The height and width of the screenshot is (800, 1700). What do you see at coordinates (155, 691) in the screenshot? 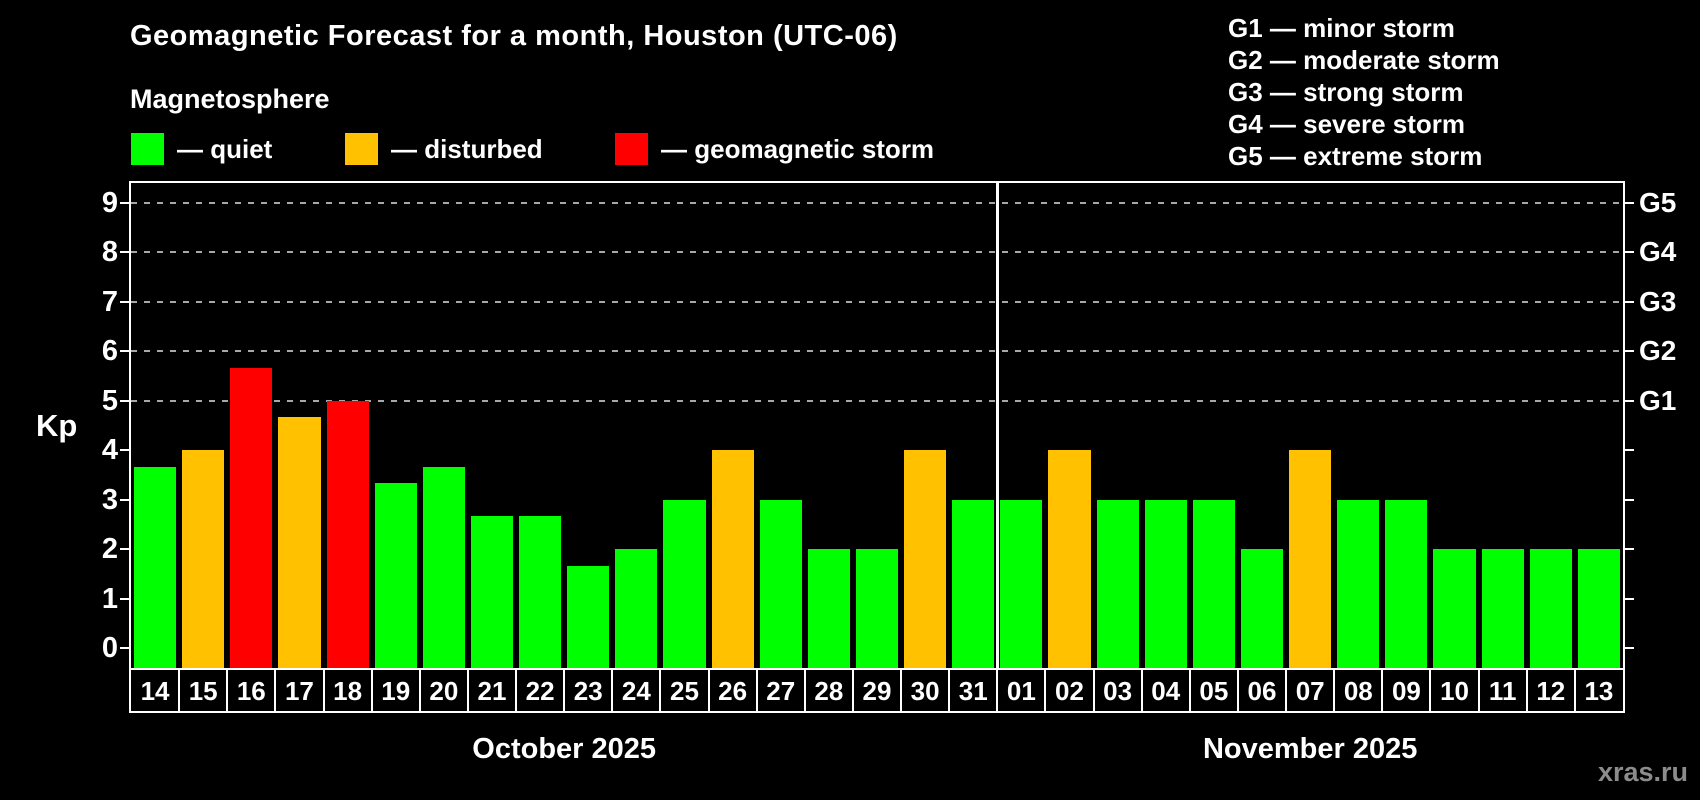
I see `day-label-14: 14` at bounding box center [155, 691].